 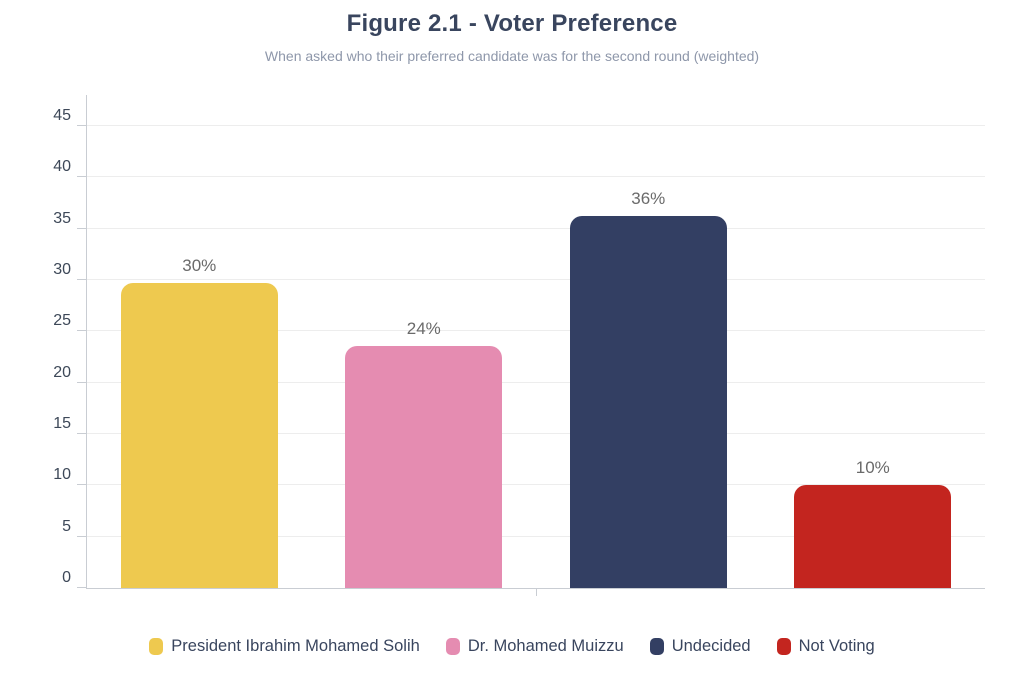 I want to click on legend-item-dr-mohamed-muizzu: Dr. Mohamed Muizzu, so click(x=534, y=646).